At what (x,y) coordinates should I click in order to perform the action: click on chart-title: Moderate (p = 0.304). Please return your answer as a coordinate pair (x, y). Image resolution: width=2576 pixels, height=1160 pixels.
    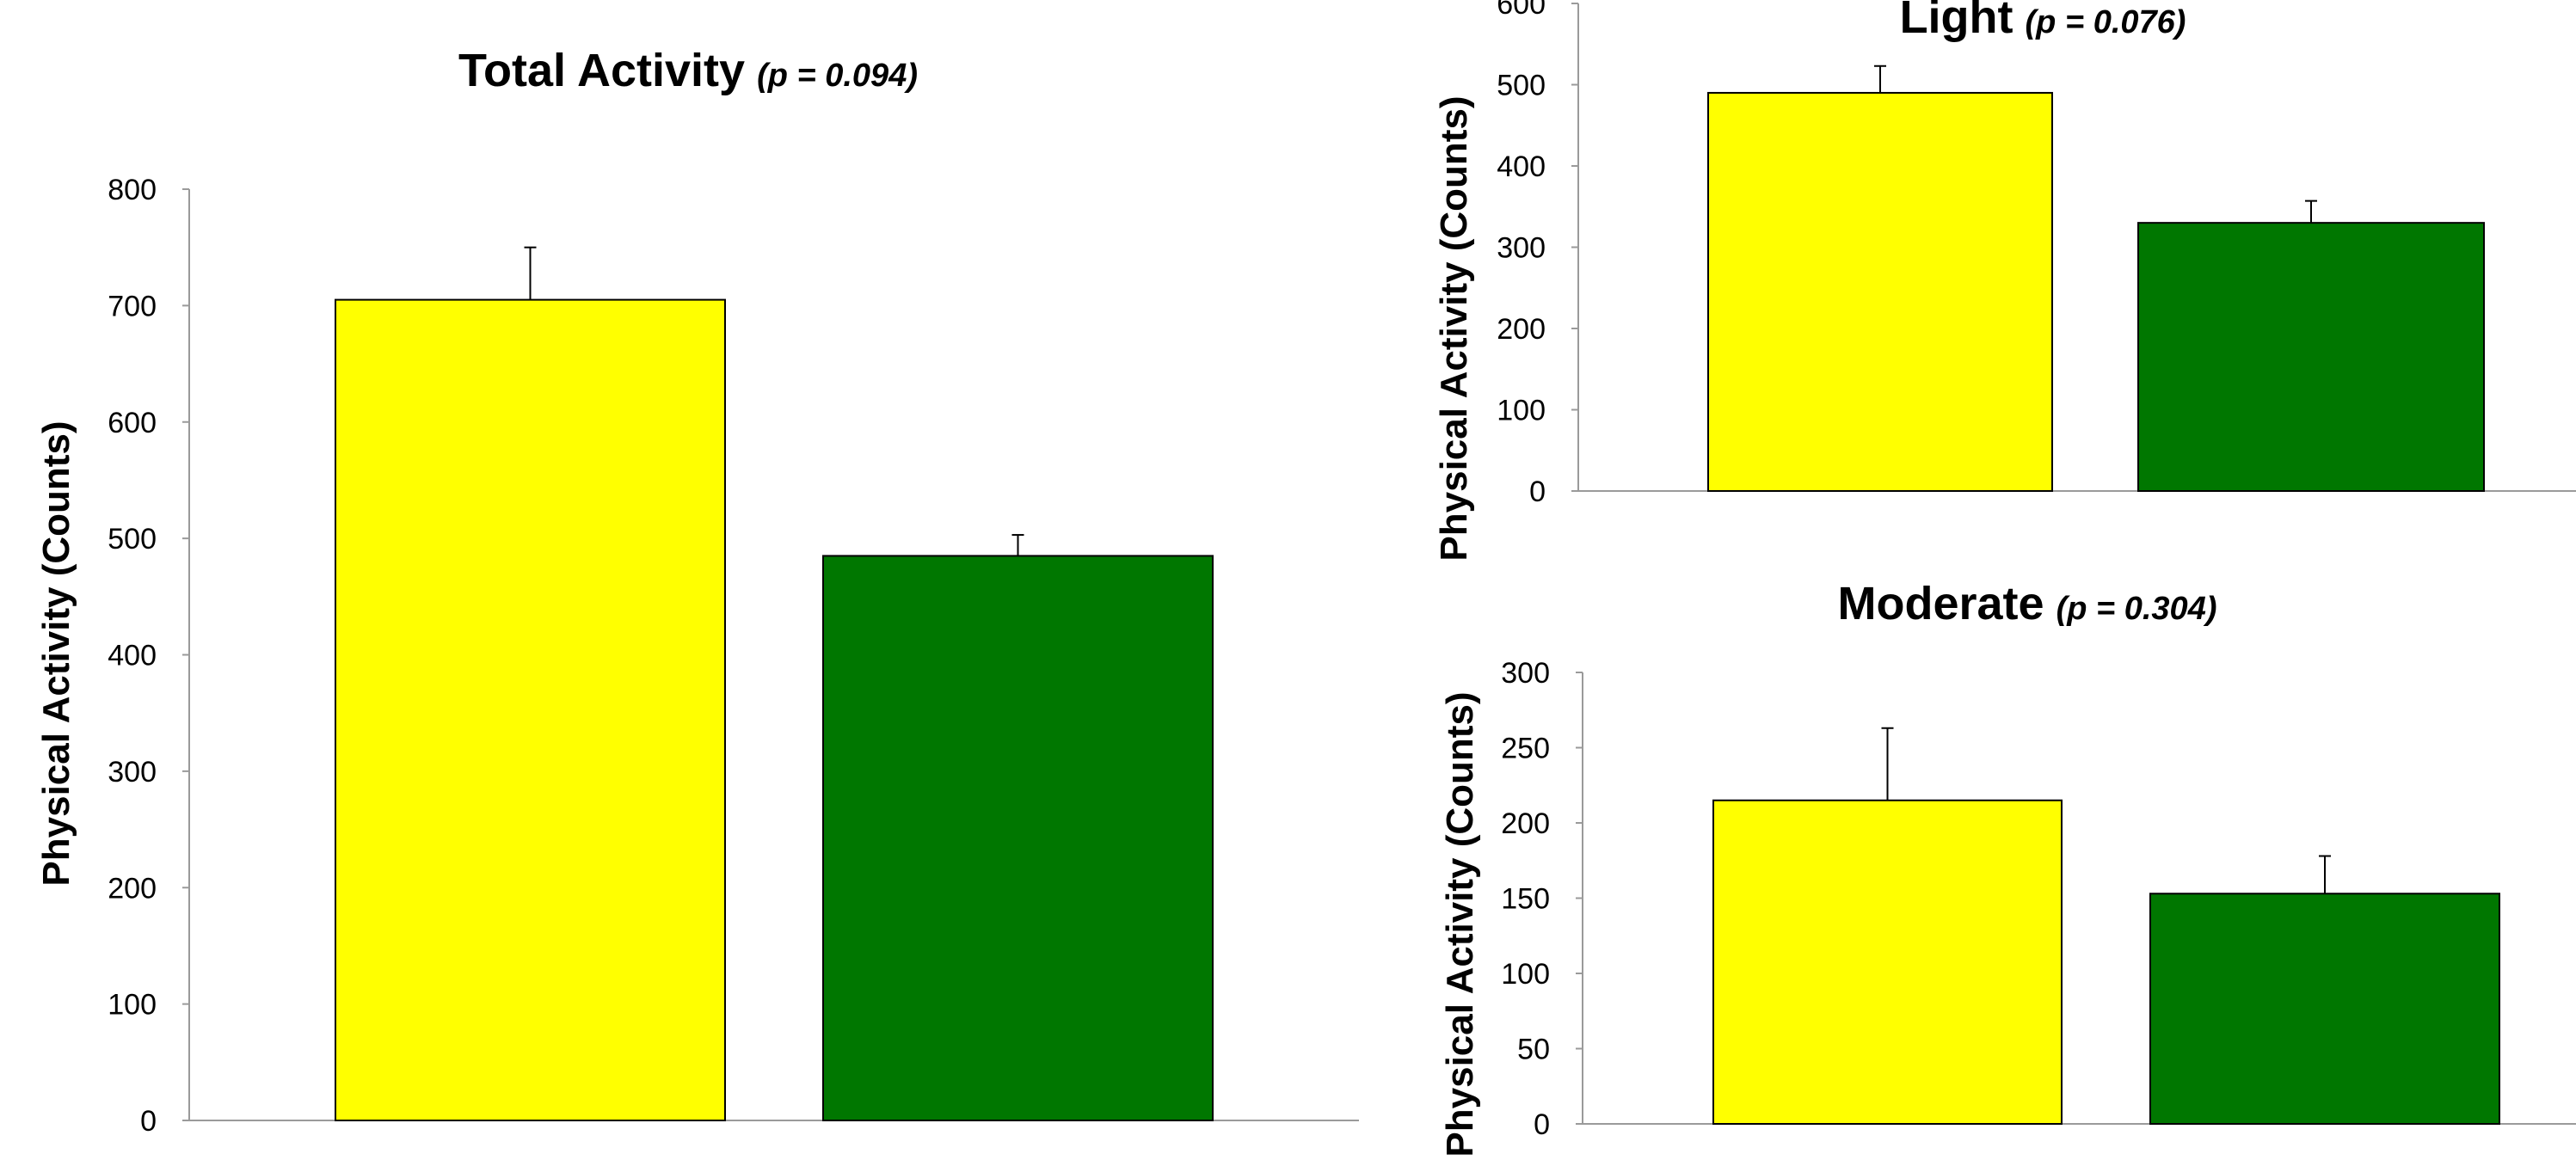
    Looking at the image, I should click on (2027, 603).